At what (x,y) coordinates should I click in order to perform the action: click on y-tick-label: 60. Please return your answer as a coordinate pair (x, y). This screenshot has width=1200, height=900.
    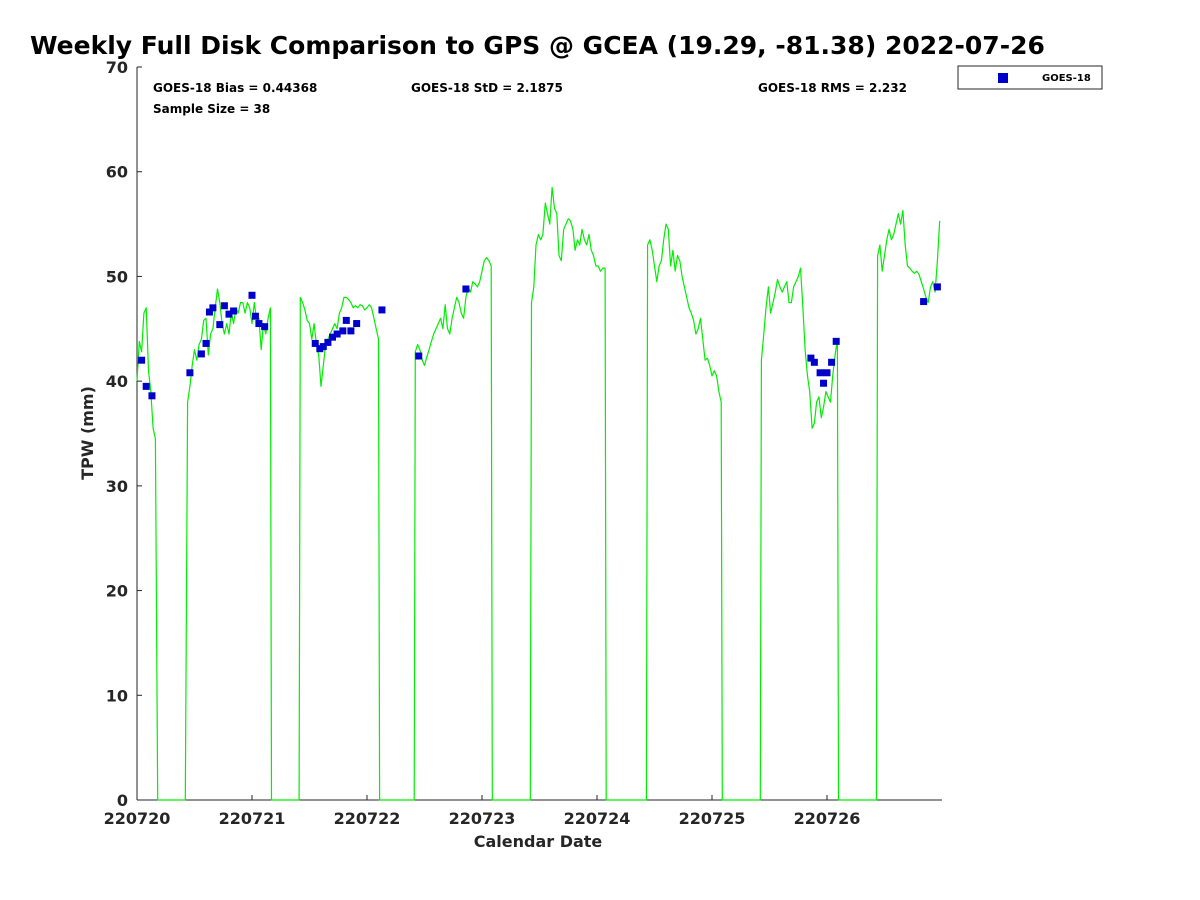
    Looking at the image, I should click on (117, 172).